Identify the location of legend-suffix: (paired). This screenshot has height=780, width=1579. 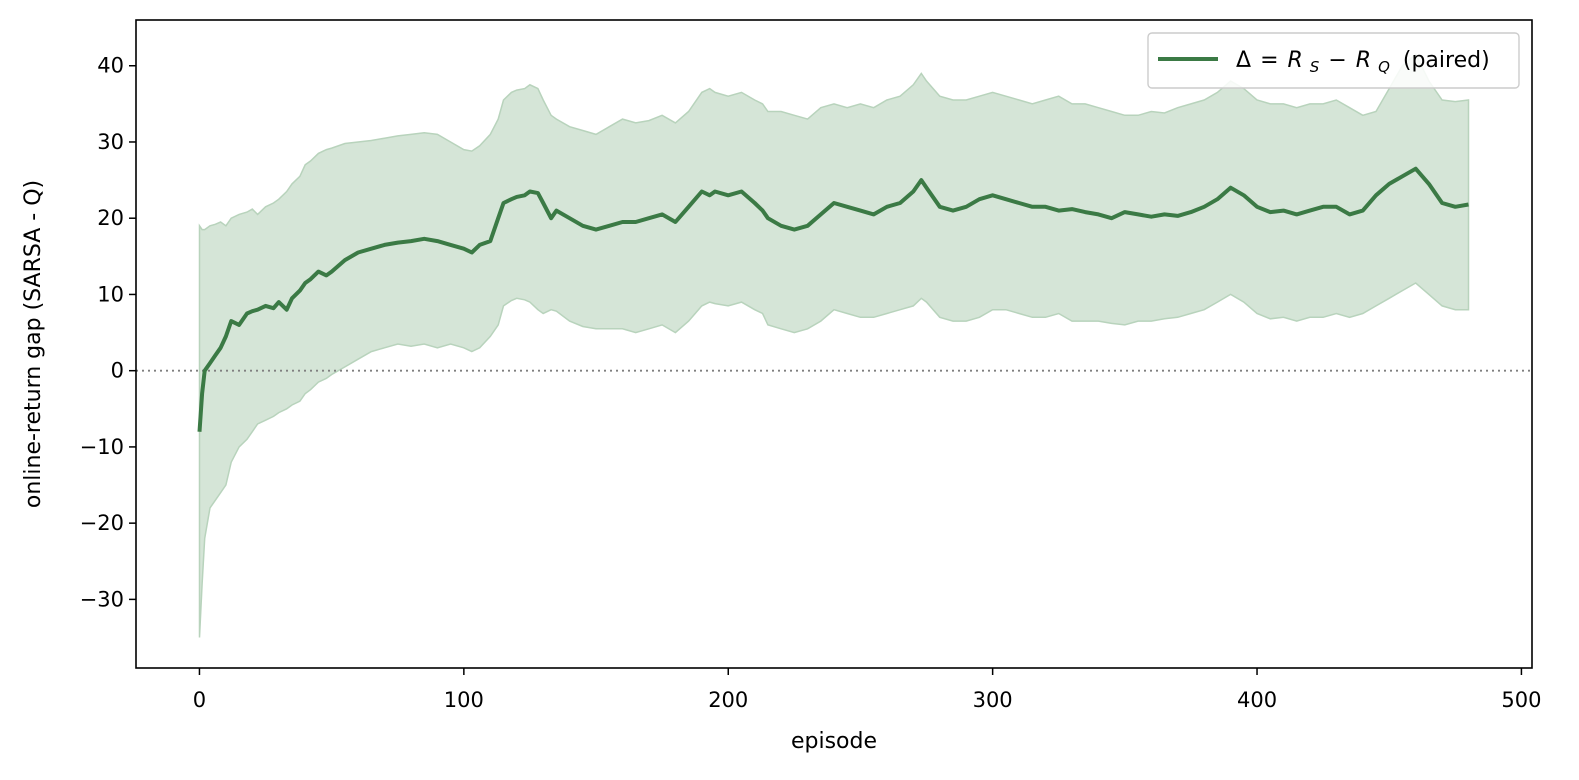
(1446, 60).